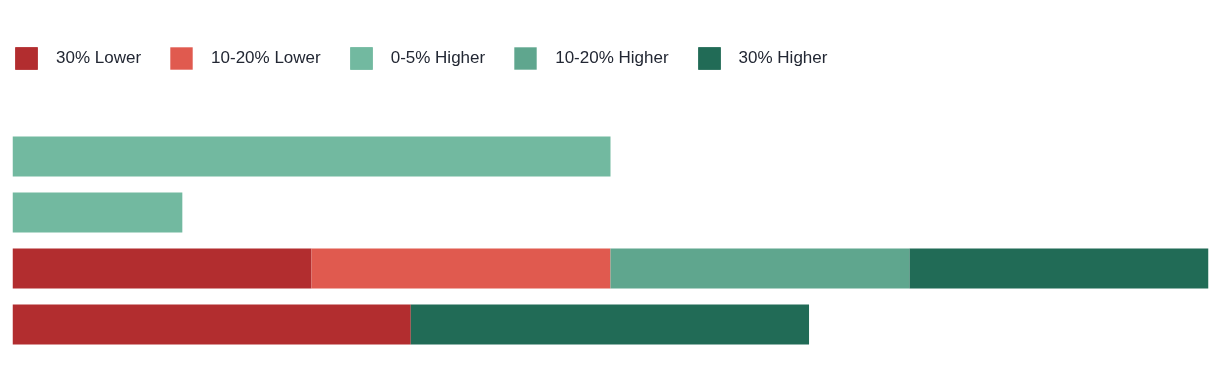  What do you see at coordinates (266, 58) in the screenshot?
I see `legend-label: 10-20% Lower` at bounding box center [266, 58].